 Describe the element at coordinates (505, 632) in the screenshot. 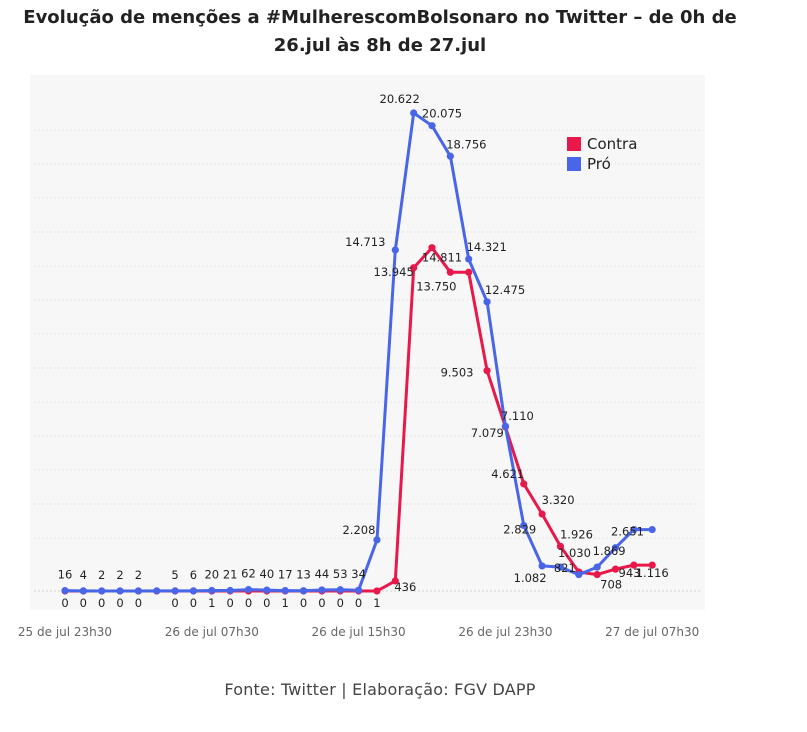

I see `x-tick-label: 26 de jul 23h30` at that location.